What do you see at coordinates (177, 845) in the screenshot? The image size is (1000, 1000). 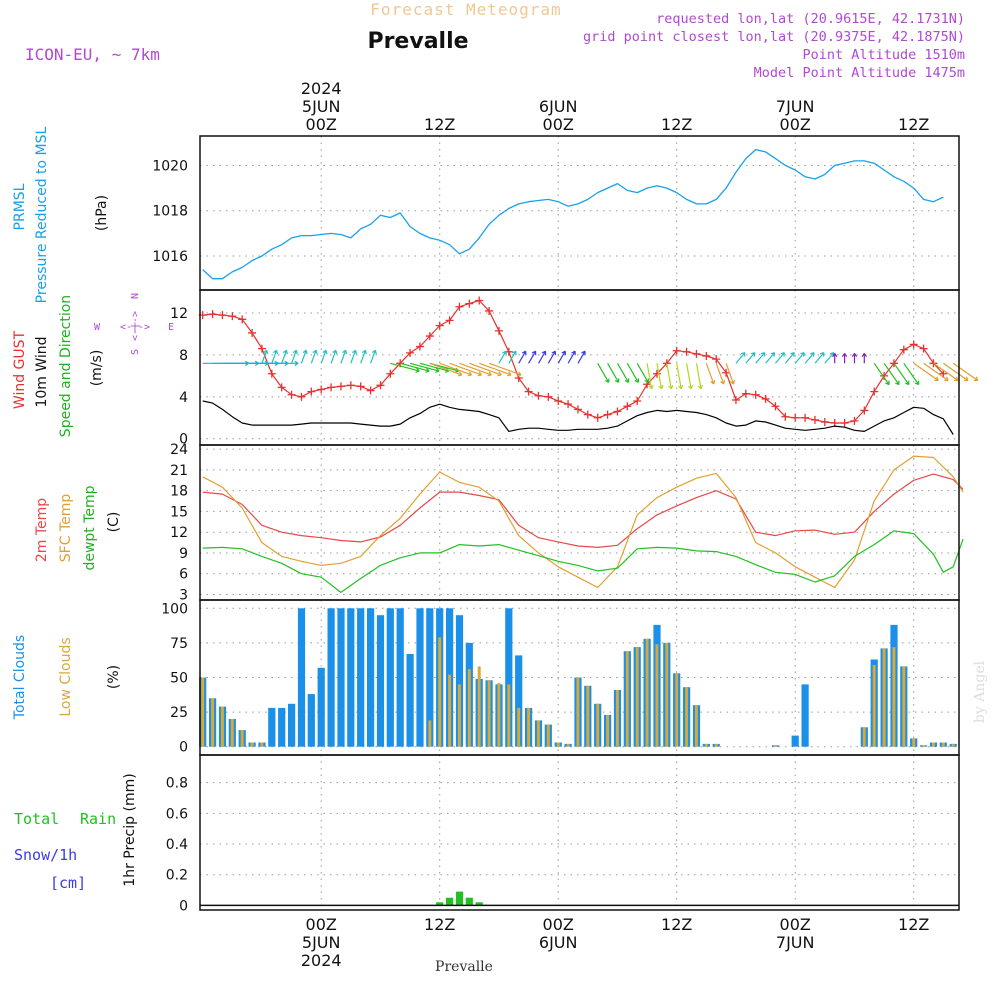 I see `y-tick-label: 0.4` at bounding box center [177, 845].